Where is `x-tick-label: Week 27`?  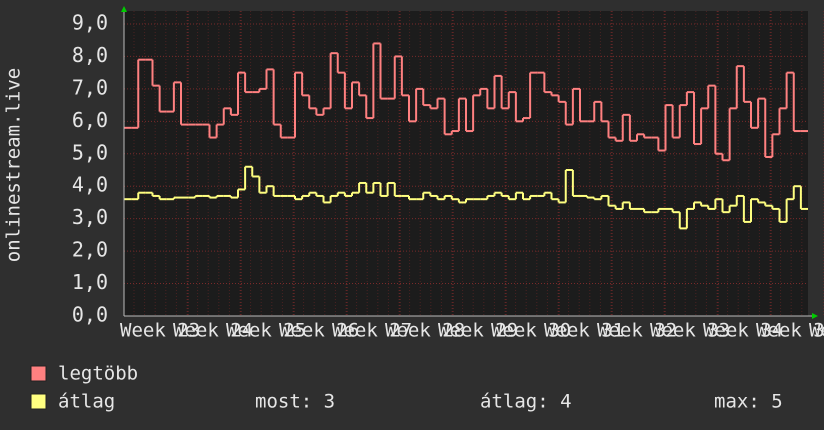
x-tick-label: Week 27 is located at coordinates (372, 331).